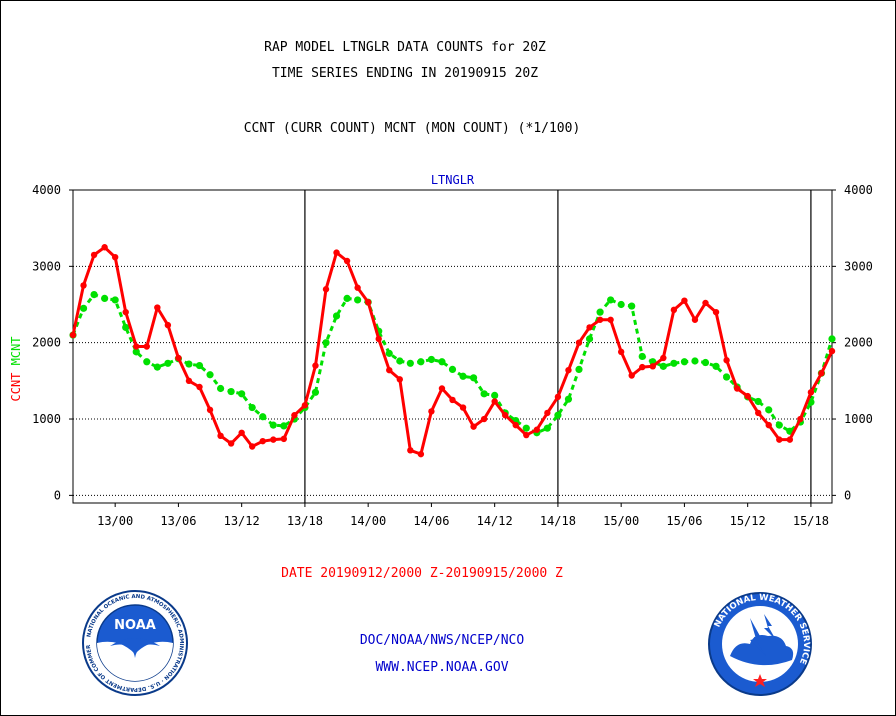  Describe the element at coordinates (811, 521) in the screenshot. I see `x-tick-label: 15/18` at that location.